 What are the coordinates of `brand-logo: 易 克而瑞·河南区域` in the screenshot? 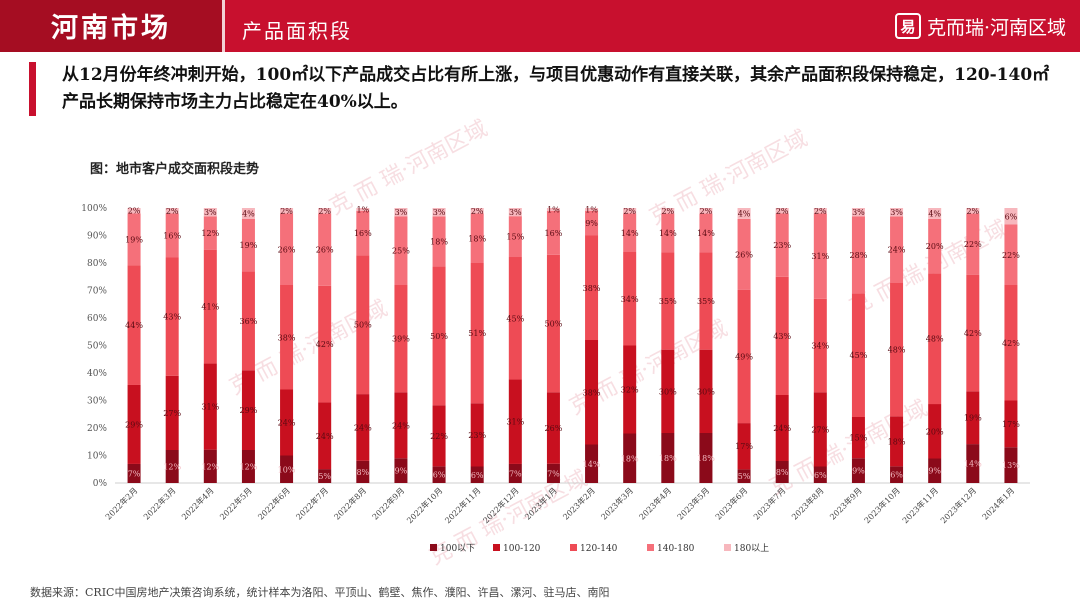 It's located at (980, 26).